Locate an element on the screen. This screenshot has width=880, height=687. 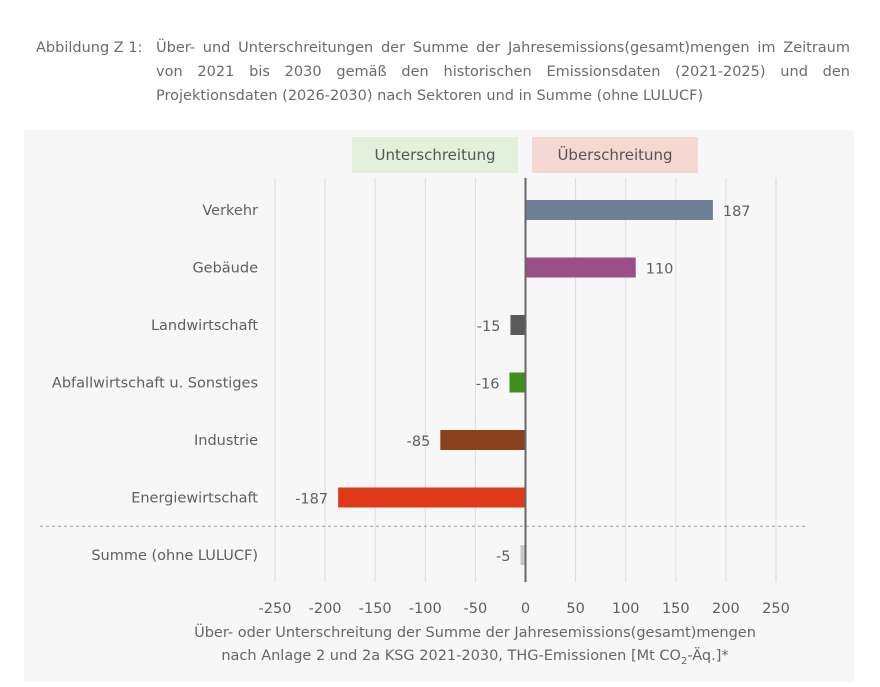
legend-over-label: Überschreitung is located at coordinates (615, 155).